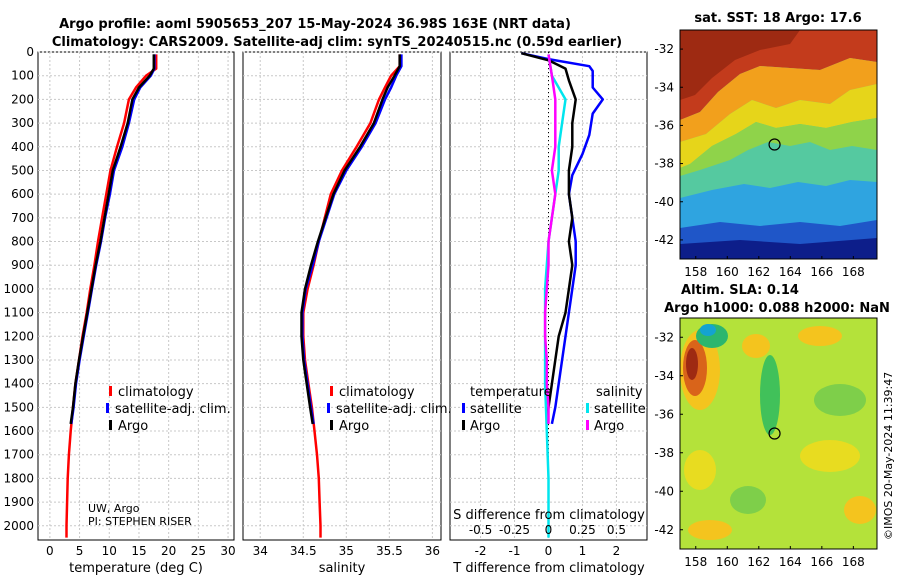 This screenshot has height=580, width=900. Describe the element at coordinates (664, 376) in the screenshot. I see `map-y-tick-label: -34` at that location.